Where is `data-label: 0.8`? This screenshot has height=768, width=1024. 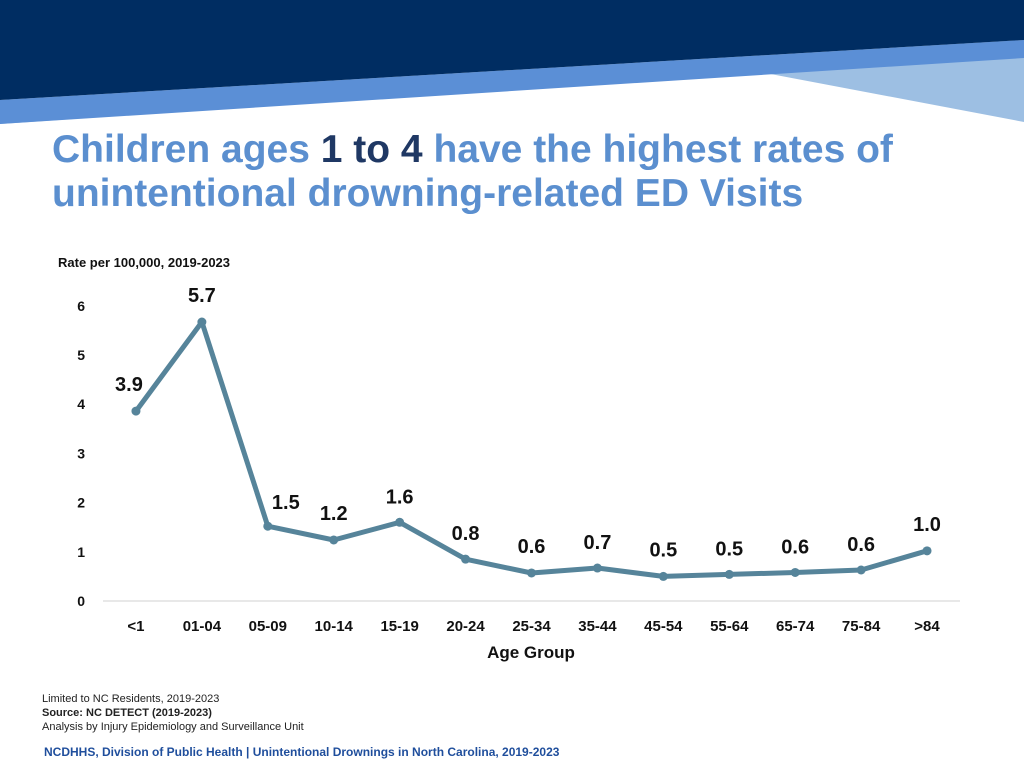
data-label: 0.8 is located at coordinates (466, 534).